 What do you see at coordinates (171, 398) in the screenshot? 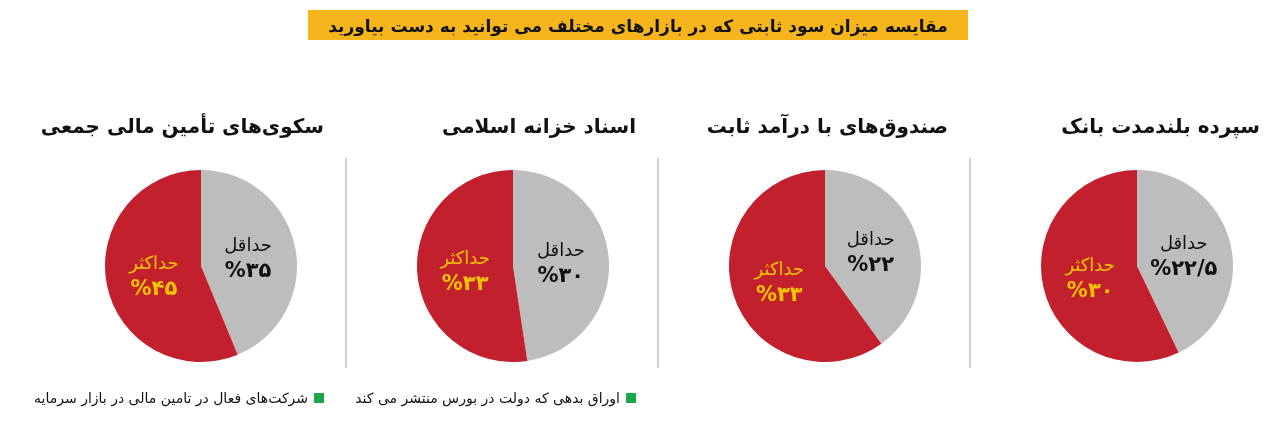
I see `text: شرکت‌های فعال در تامین مالی در بازار سرمایه` at bounding box center [171, 398].